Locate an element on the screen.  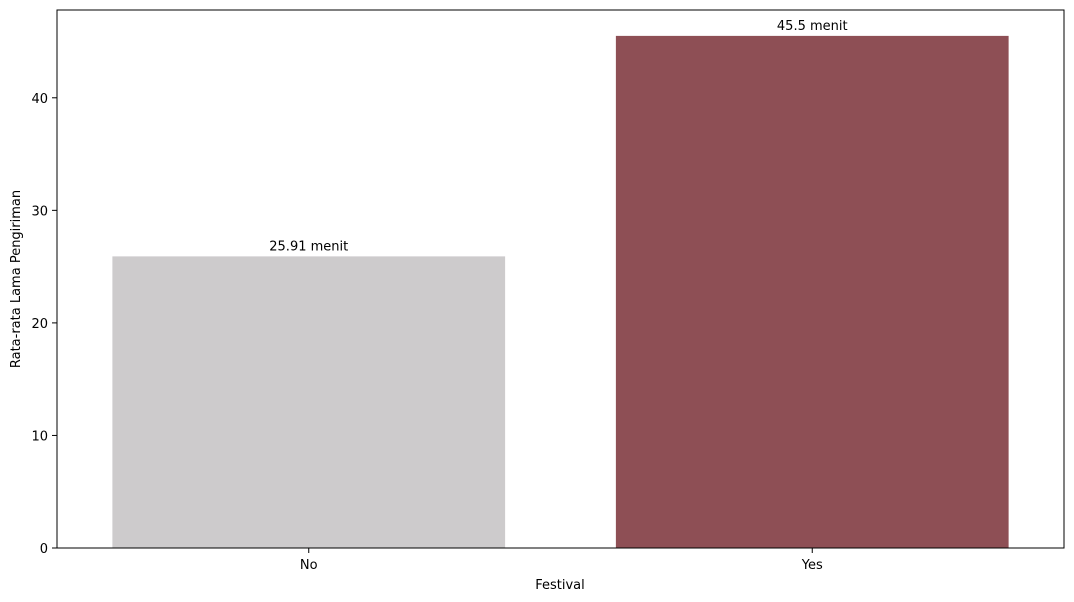
y-tick-label: 0 is located at coordinates (44, 549).